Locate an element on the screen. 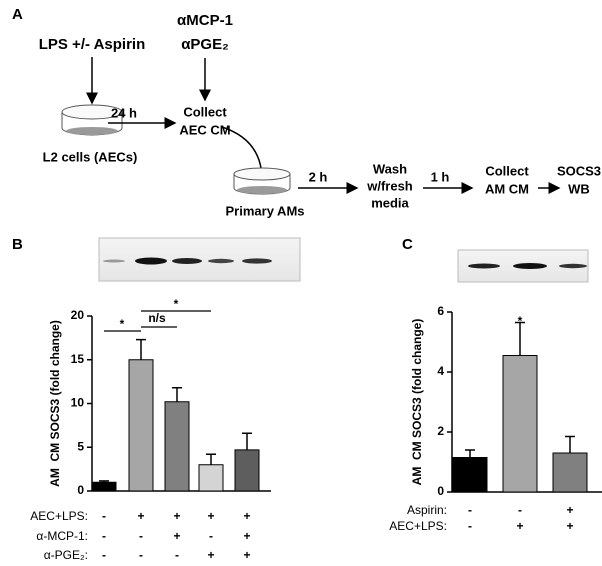 The width and height of the screenshot is (602, 566). node-label: Primary AMs is located at coordinates (265, 210).